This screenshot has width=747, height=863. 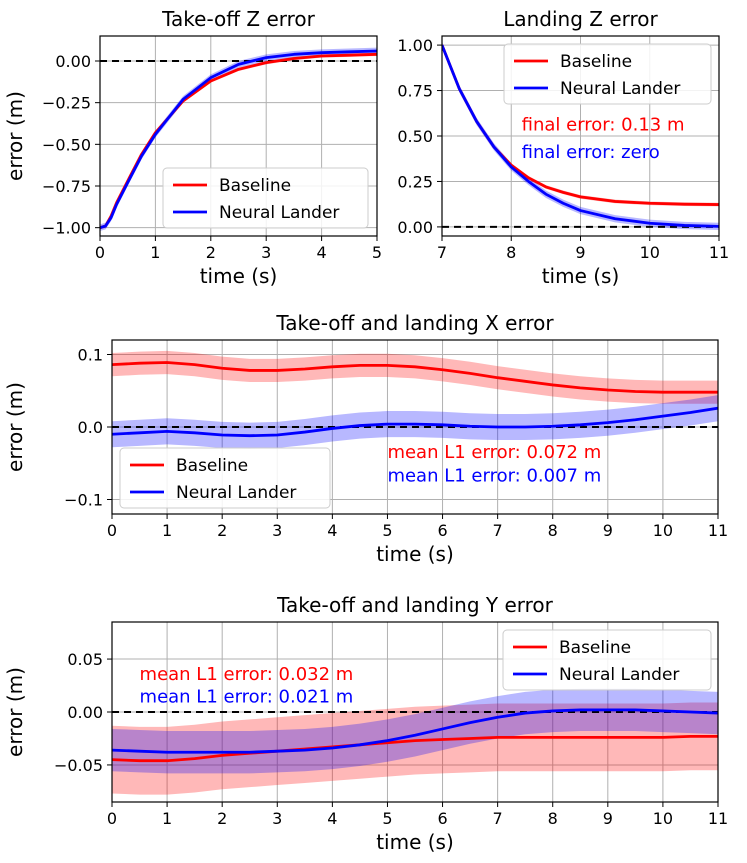 What do you see at coordinates (494, 475) in the screenshot?
I see `annotation-neural: mean L1 error: 0.007 m` at bounding box center [494, 475].